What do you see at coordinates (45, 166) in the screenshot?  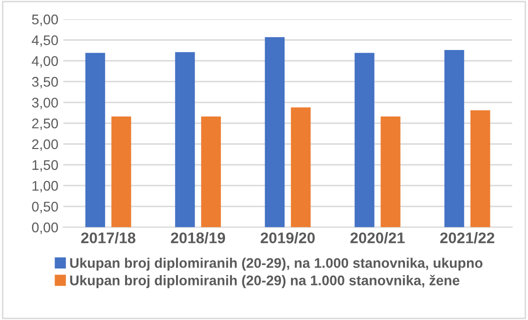 I see `y-tick-label: 1,50` at bounding box center [45, 166].